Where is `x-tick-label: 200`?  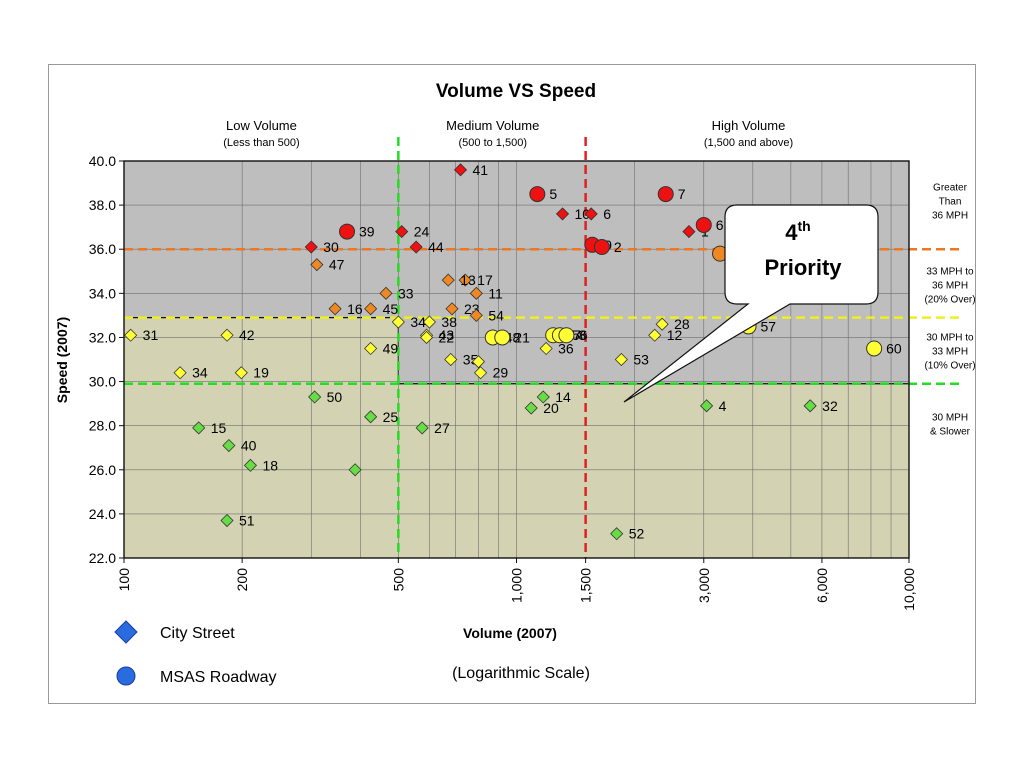 x-tick-label: 200 is located at coordinates (242, 580).